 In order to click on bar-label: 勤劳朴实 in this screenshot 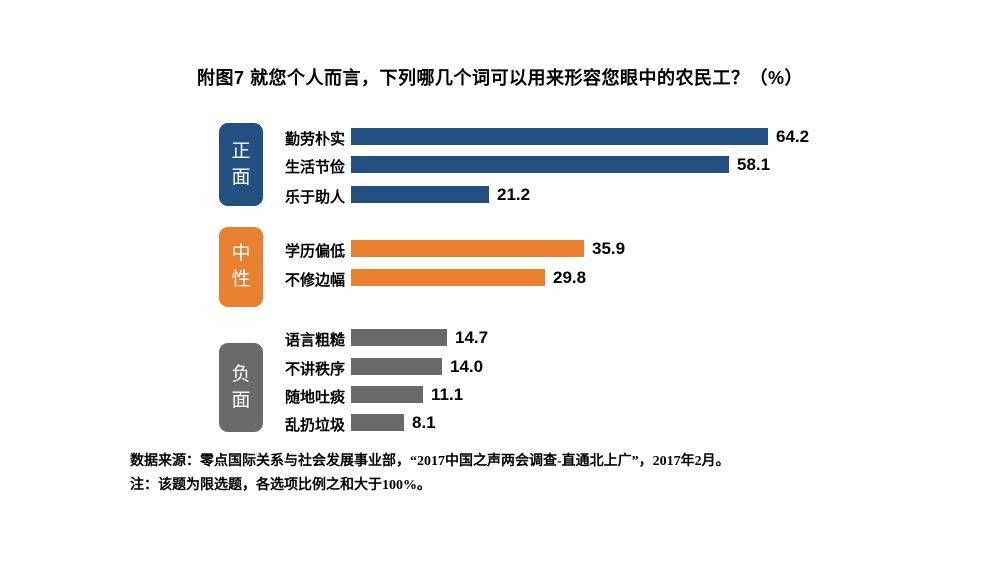, I will do `click(314, 139)`.